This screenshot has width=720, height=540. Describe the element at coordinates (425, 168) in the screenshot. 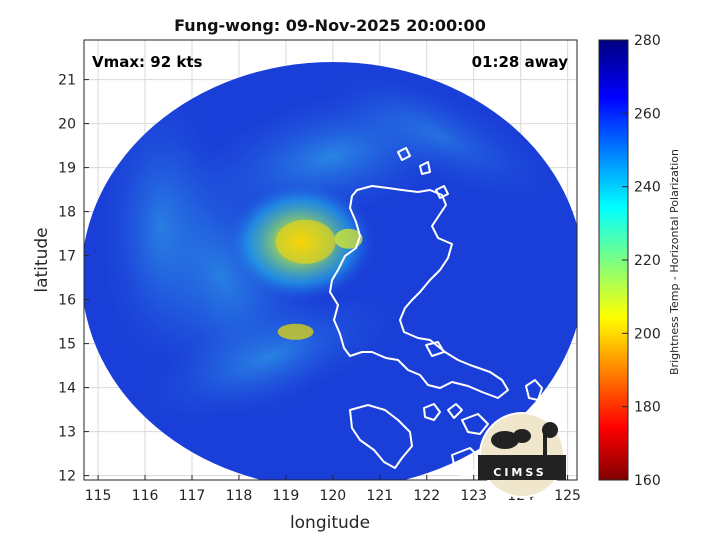

I see `coastline-batanes-b` at that location.